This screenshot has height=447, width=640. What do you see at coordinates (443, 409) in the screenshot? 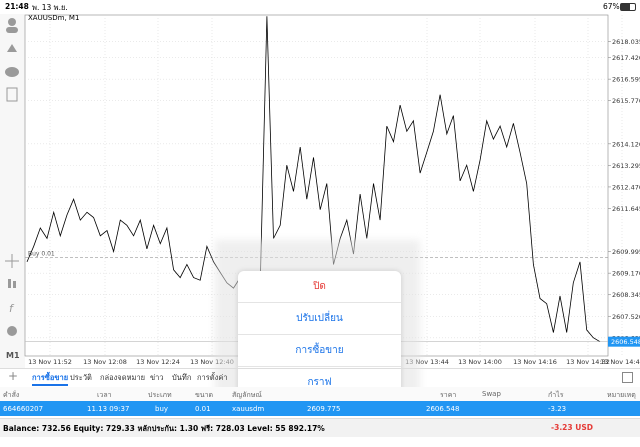
I see `cell: 2606.548` at bounding box center [443, 409].